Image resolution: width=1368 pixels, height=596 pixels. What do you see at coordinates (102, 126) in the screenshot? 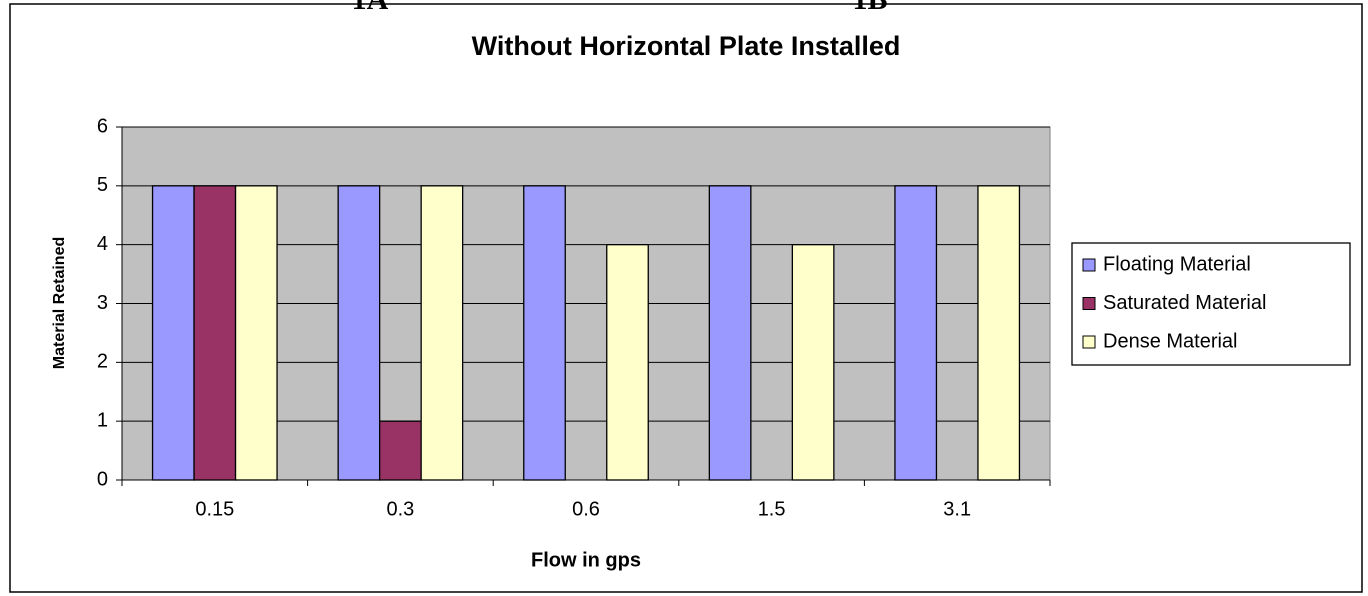
I see `y-tick-label: 6` at bounding box center [102, 126].